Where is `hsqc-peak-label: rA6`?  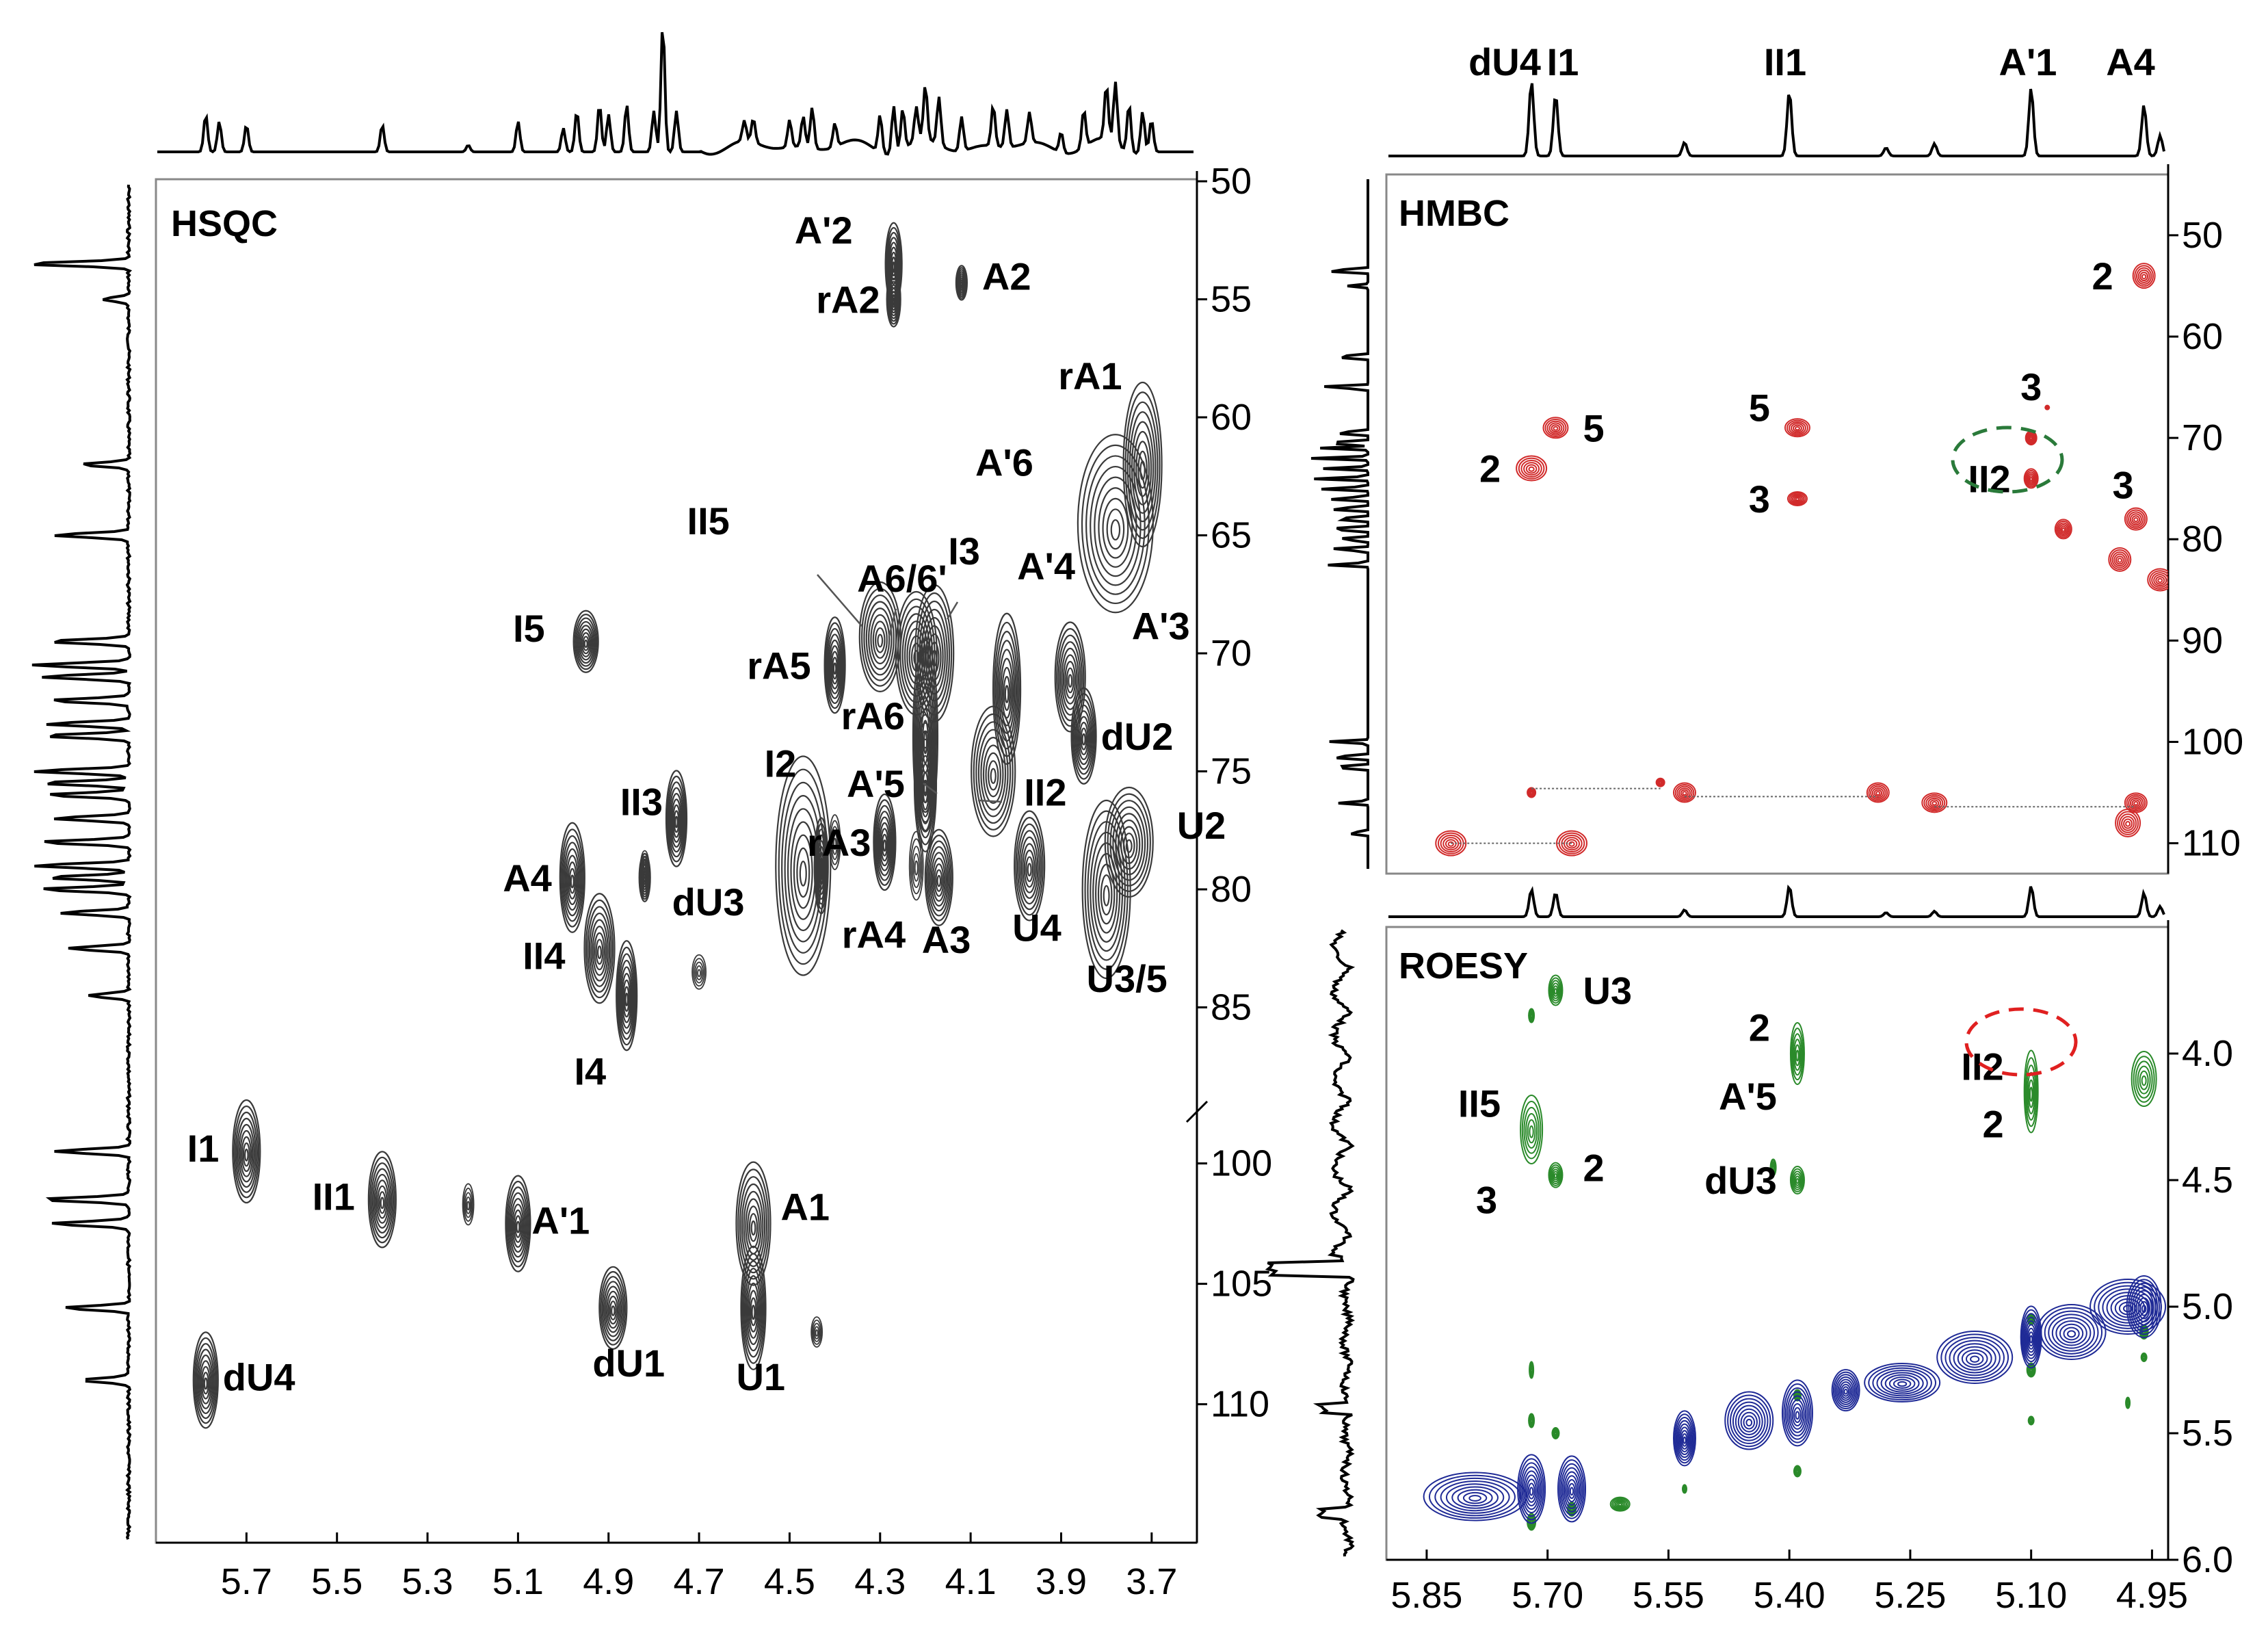
hsqc-peak-label: rA6 is located at coordinates (873, 716).